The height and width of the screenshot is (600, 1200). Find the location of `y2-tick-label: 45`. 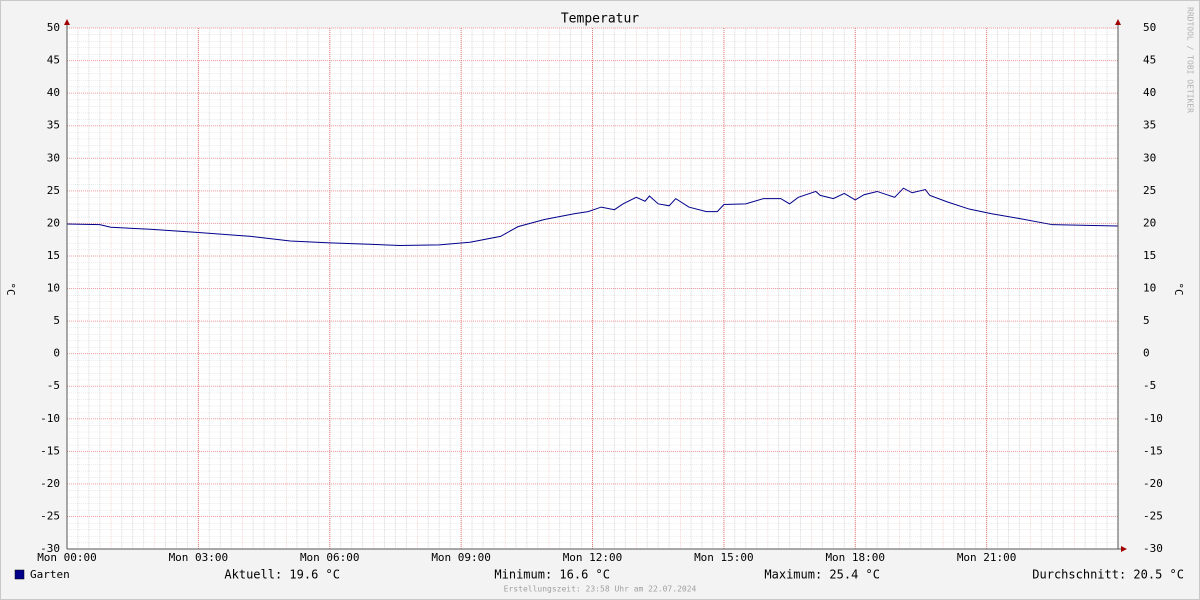

y2-tick-label: 45 is located at coordinates (1149, 60).